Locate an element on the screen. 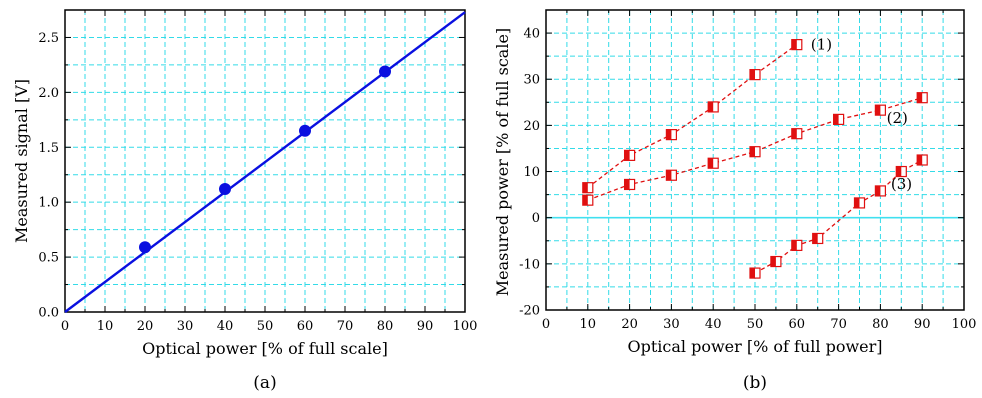 The height and width of the screenshot is (398, 982). y-tick-label: -20 is located at coordinates (529, 311).